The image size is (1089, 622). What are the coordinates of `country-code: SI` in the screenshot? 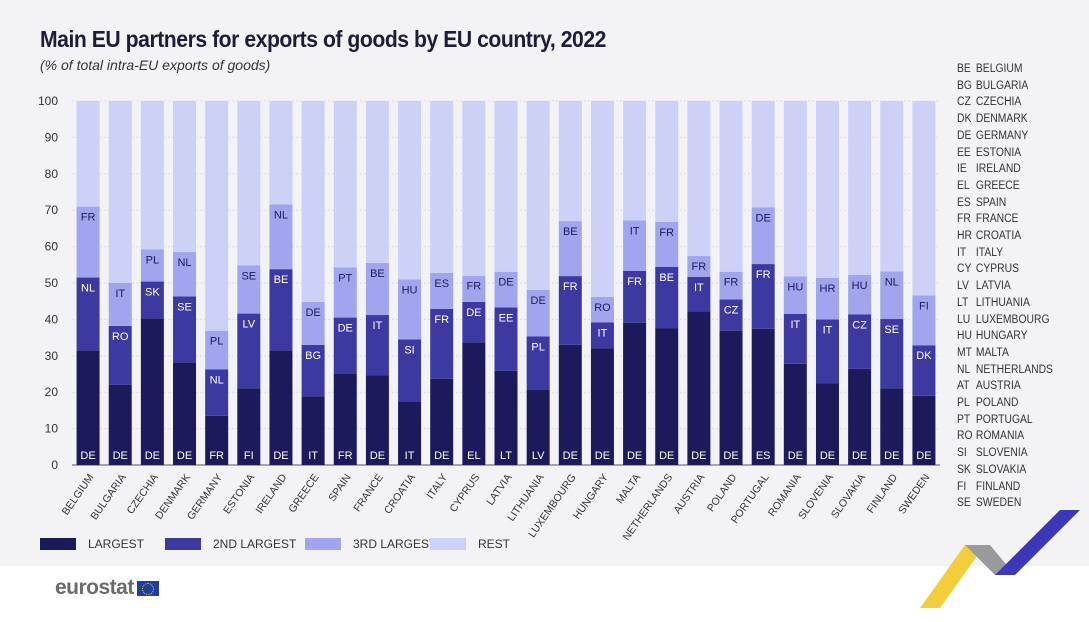 It's located at (962, 453).